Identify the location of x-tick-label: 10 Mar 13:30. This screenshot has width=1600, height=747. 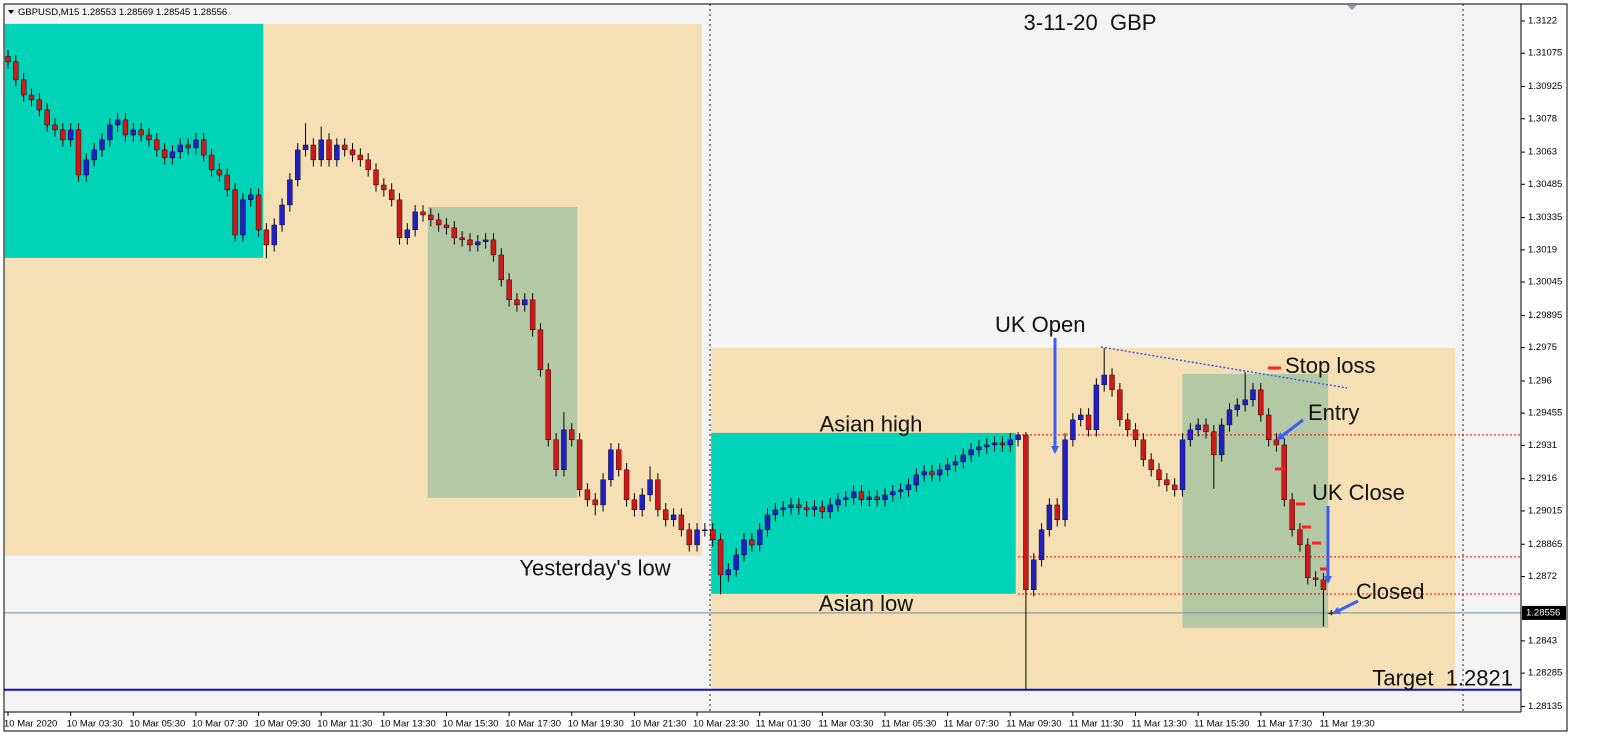
(408, 724).